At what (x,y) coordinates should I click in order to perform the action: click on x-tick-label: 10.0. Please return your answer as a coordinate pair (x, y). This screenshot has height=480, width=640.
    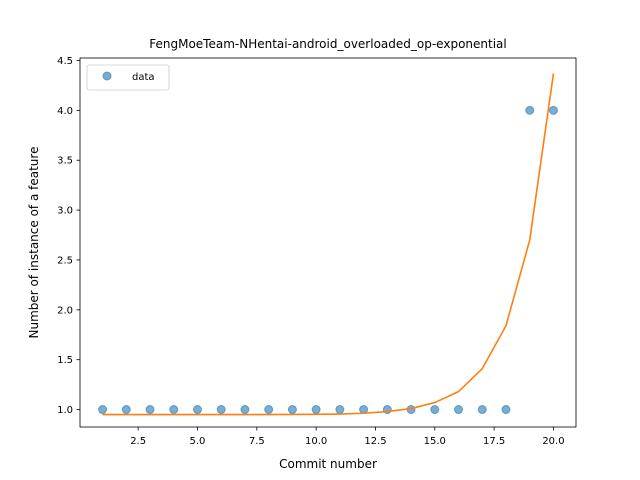
    Looking at the image, I should click on (316, 441).